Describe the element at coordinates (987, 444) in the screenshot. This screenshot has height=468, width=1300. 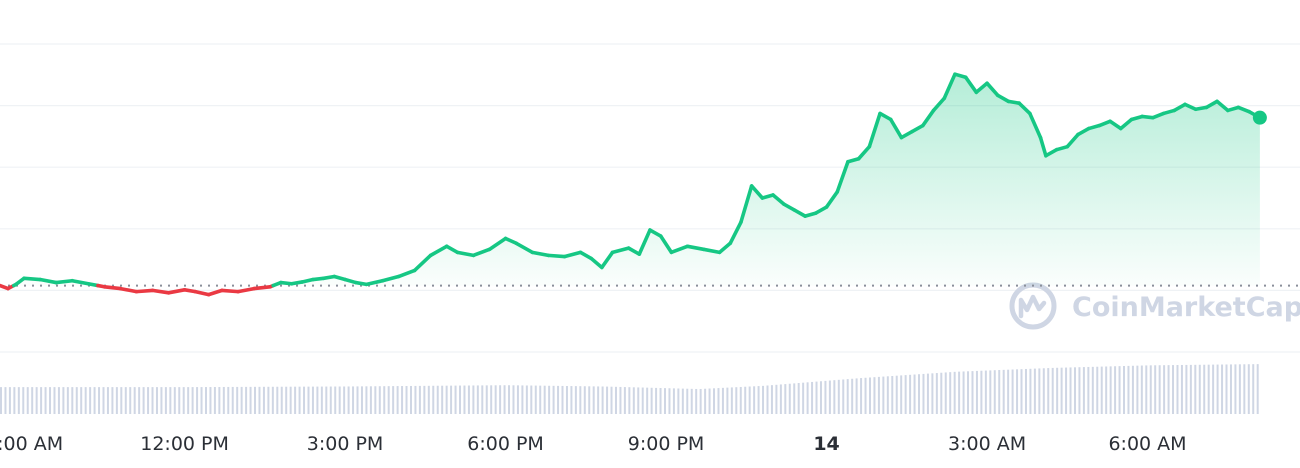
I see `x-tick-label: 3:00 AM` at that location.